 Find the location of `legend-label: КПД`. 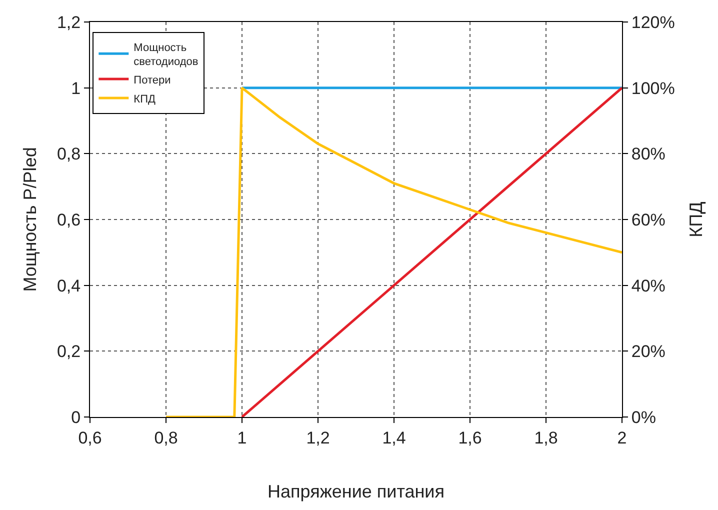

legend-label: КПД is located at coordinates (145, 99).